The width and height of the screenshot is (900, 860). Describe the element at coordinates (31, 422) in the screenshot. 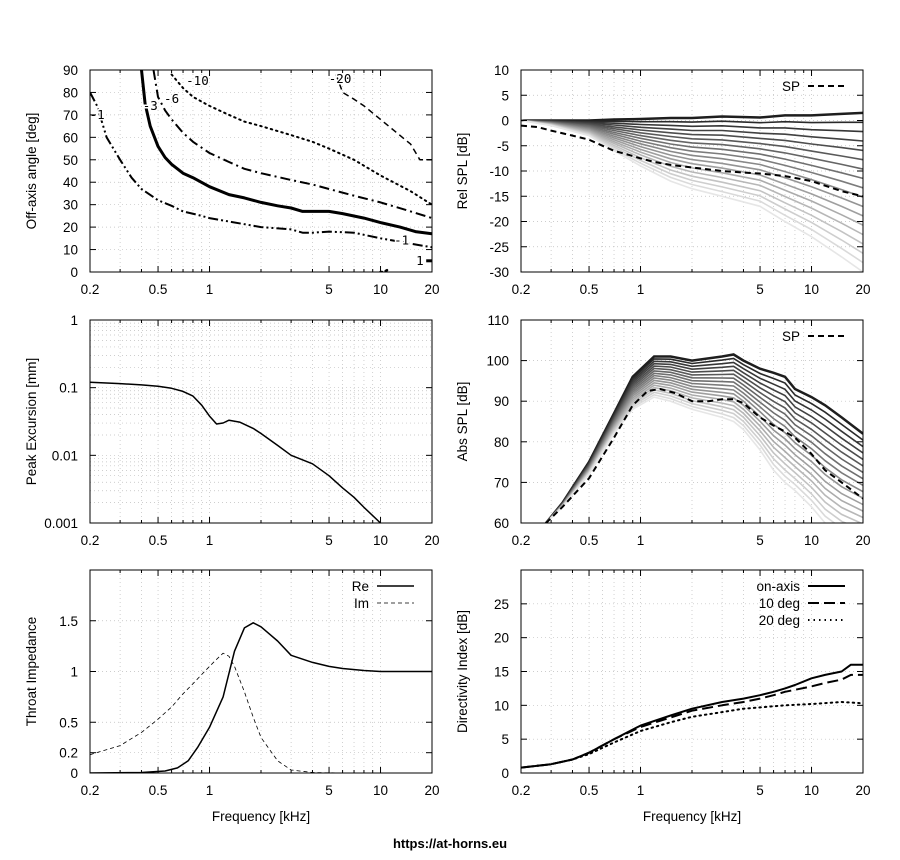

I see `y-axis-label: Peak Excursion [mm]` at that location.